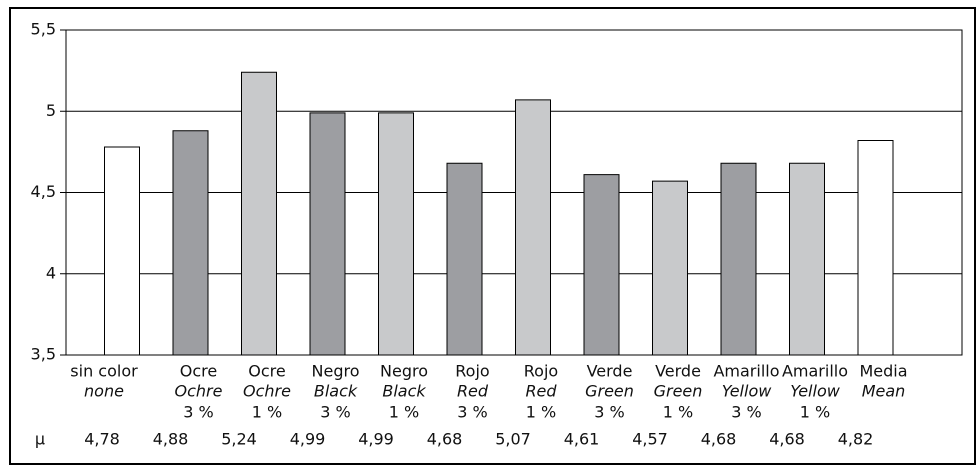 Image resolution: width=976 pixels, height=465 pixels. I want to click on value-label: 4,57, so click(650, 439).